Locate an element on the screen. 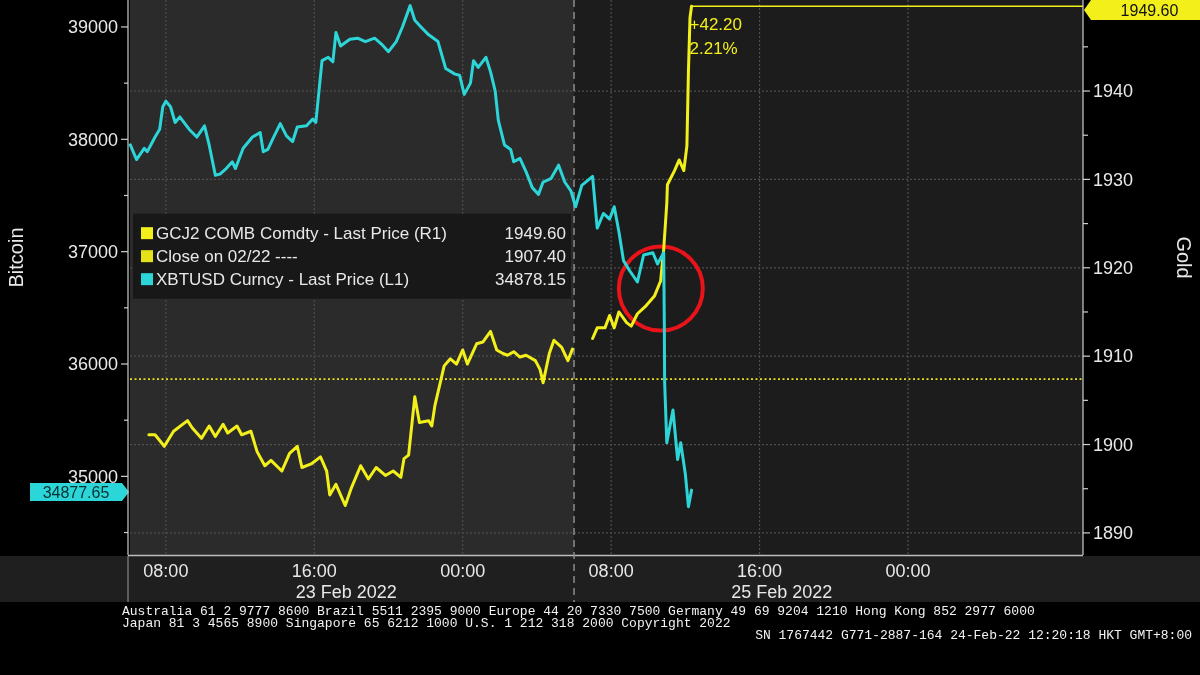  y2-tick-label: 1930 is located at coordinates (1113, 179).